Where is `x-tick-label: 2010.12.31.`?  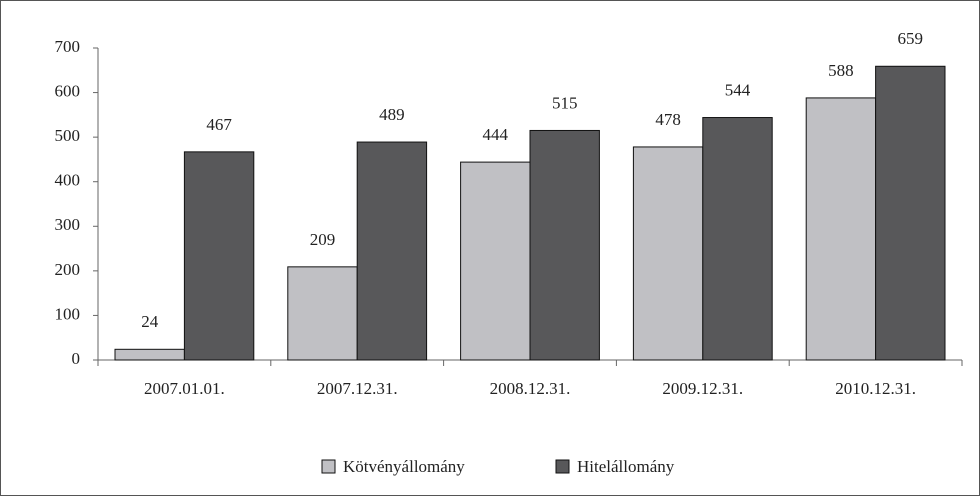
x-tick-label: 2010.12.31. is located at coordinates (875, 388).